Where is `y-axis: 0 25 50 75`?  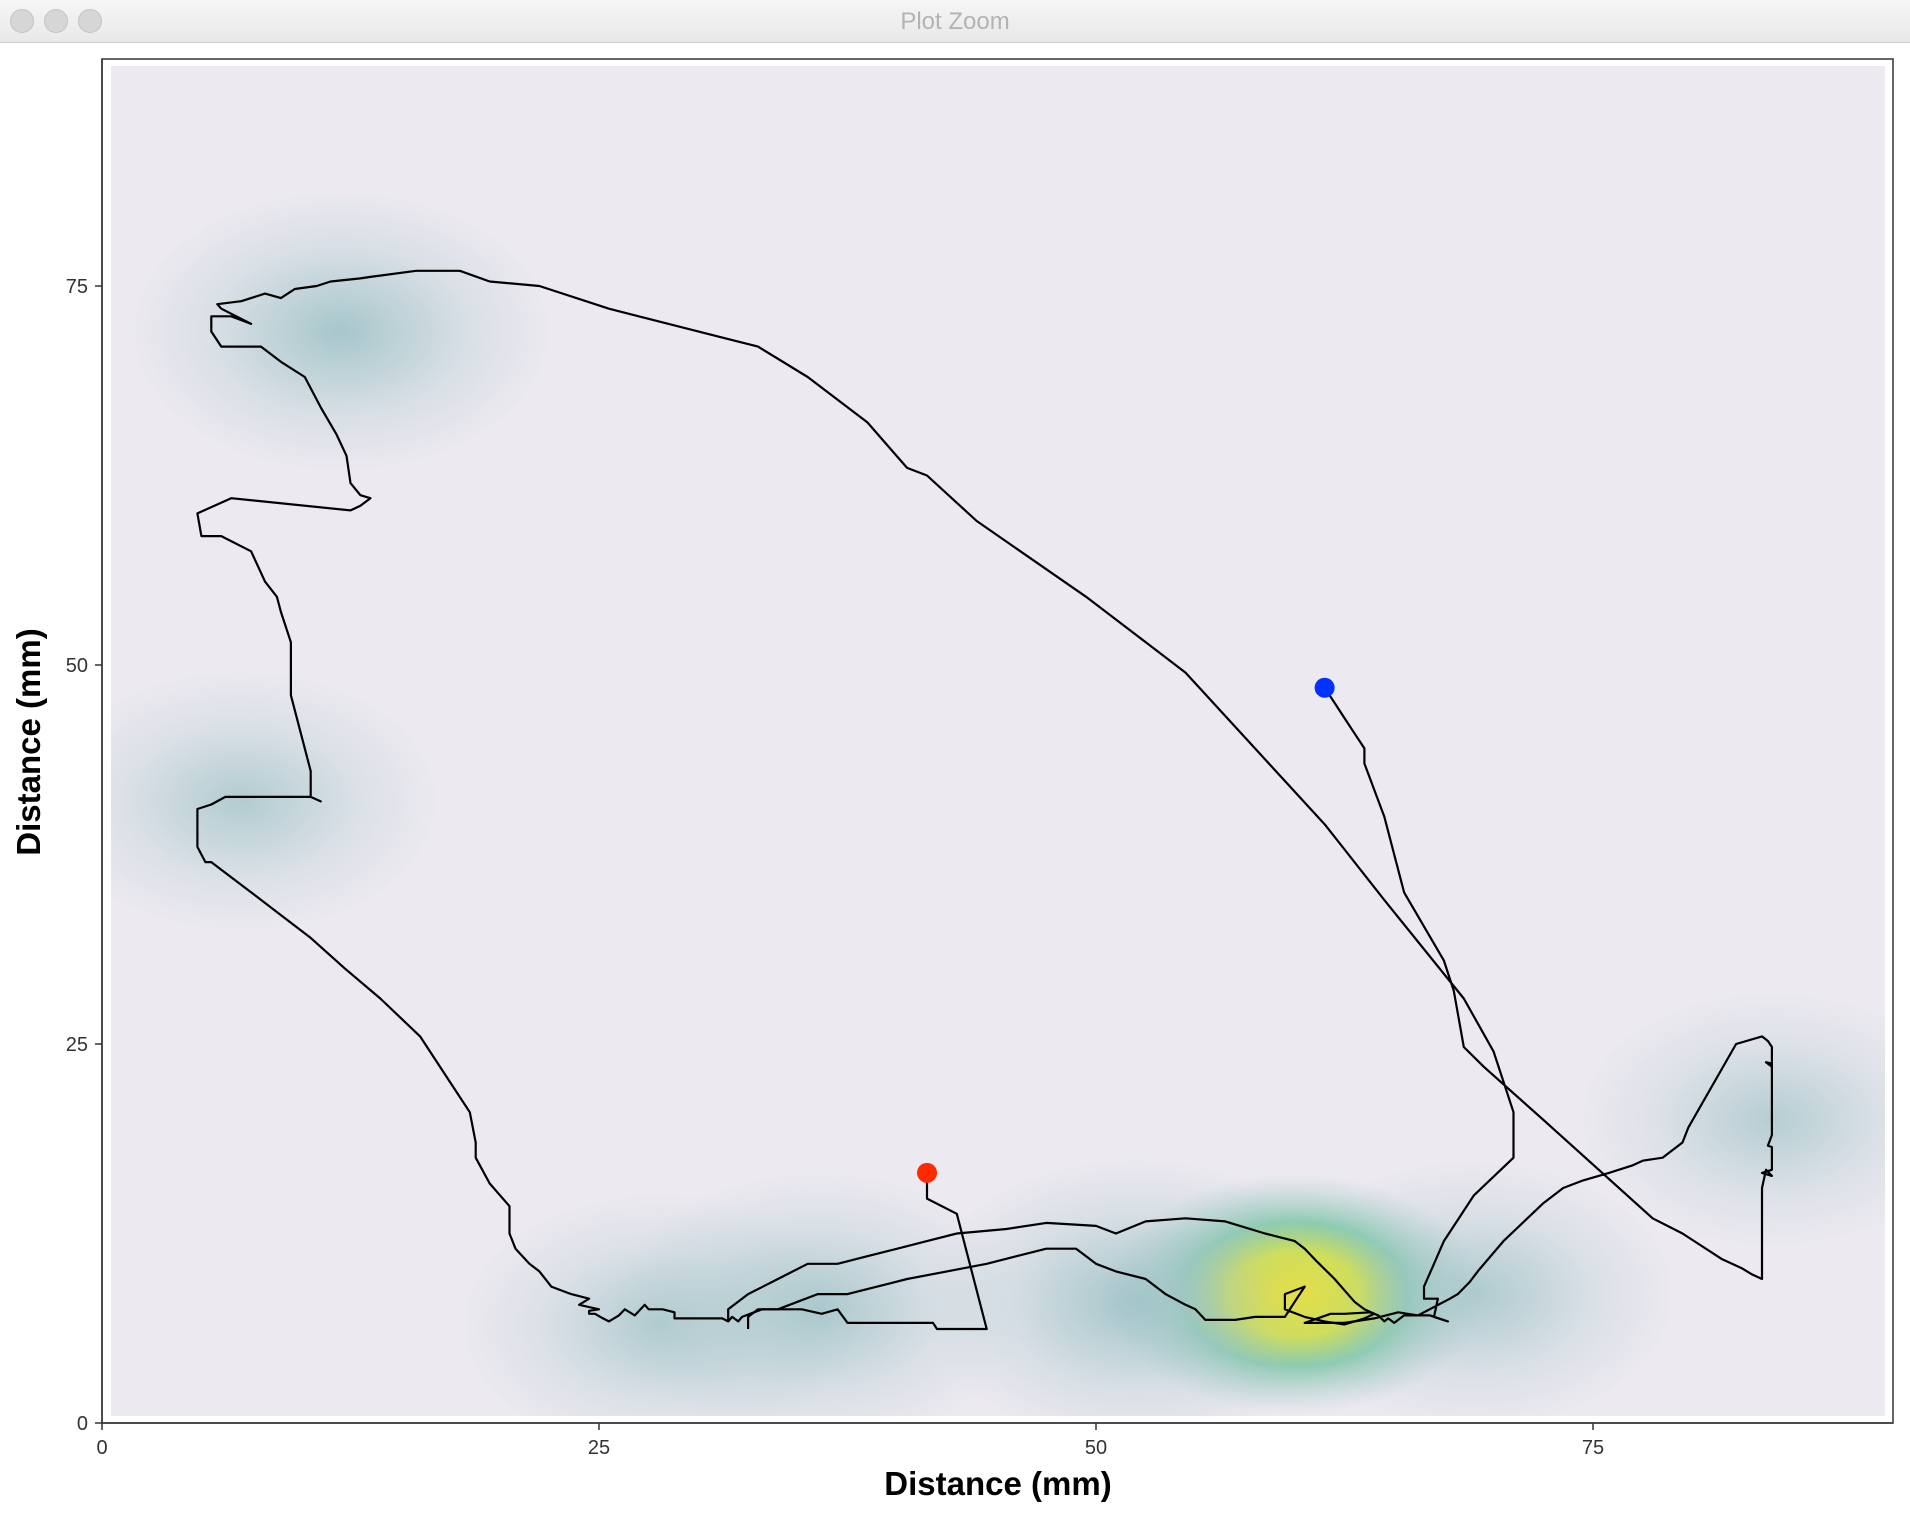 y-axis: 0 25 50 75 is located at coordinates (84, 747).